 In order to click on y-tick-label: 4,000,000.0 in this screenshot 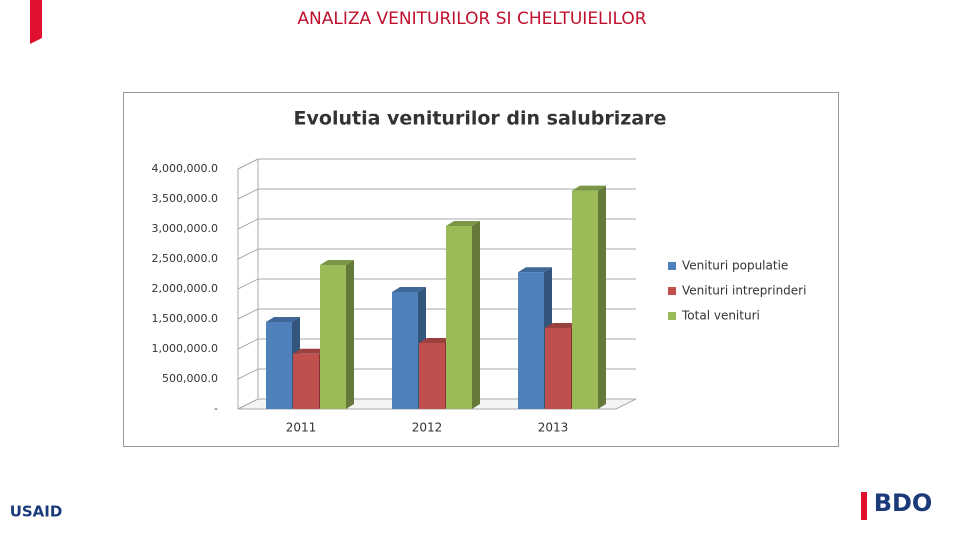, I will do `click(185, 168)`.